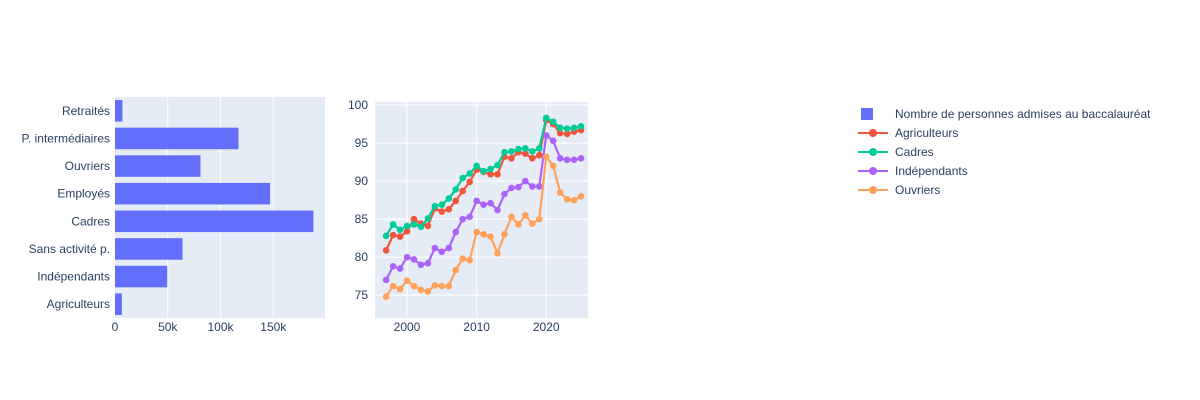  I want to click on bar-x-tick-label: 50k, so click(168, 327).